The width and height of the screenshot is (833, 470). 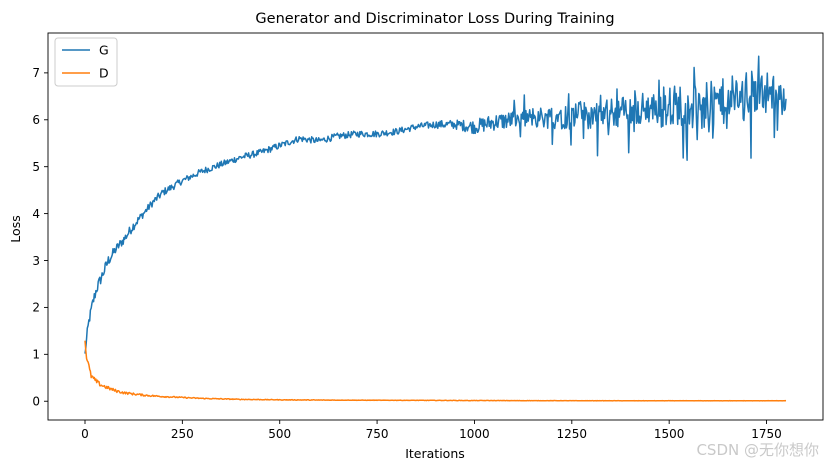 What do you see at coordinates (182, 434) in the screenshot?
I see `x-tick-label: 250` at bounding box center [182, 434].